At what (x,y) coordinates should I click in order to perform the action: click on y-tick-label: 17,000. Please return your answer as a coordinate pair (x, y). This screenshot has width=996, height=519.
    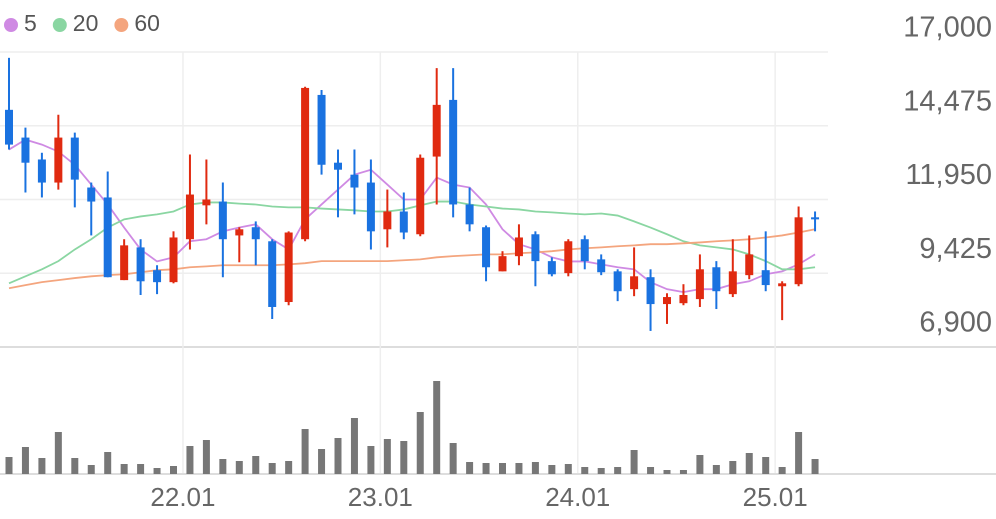
    Looking at the image, I should click on (947, 28).